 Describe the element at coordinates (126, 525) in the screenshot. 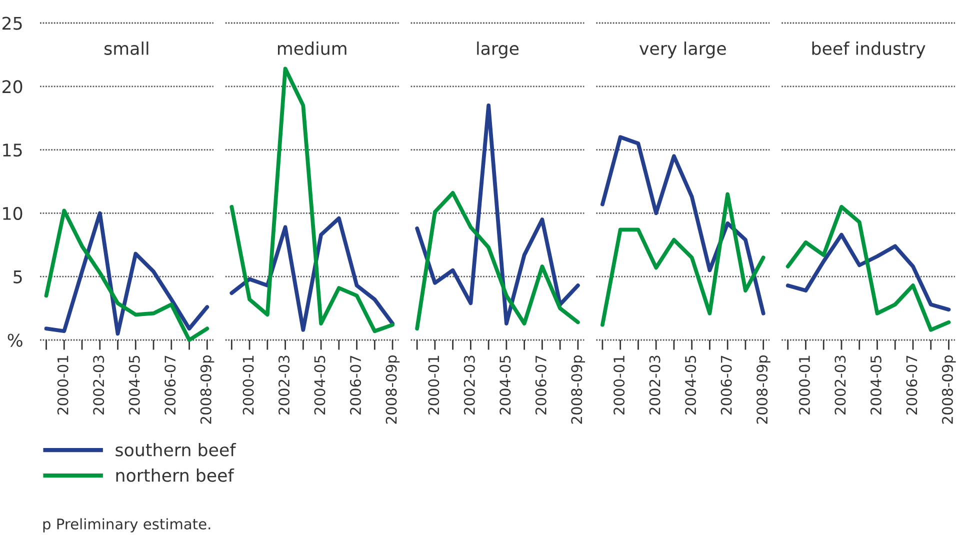

I see `text: p Preliminary estimate.` at that location.